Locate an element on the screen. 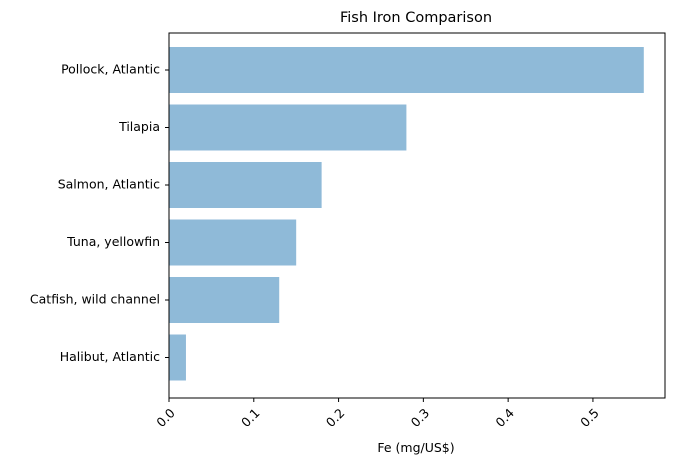 The height and width of the screenshot is (464, 674). y-tick-label: Tilapia is located at coordinates (139, 126).